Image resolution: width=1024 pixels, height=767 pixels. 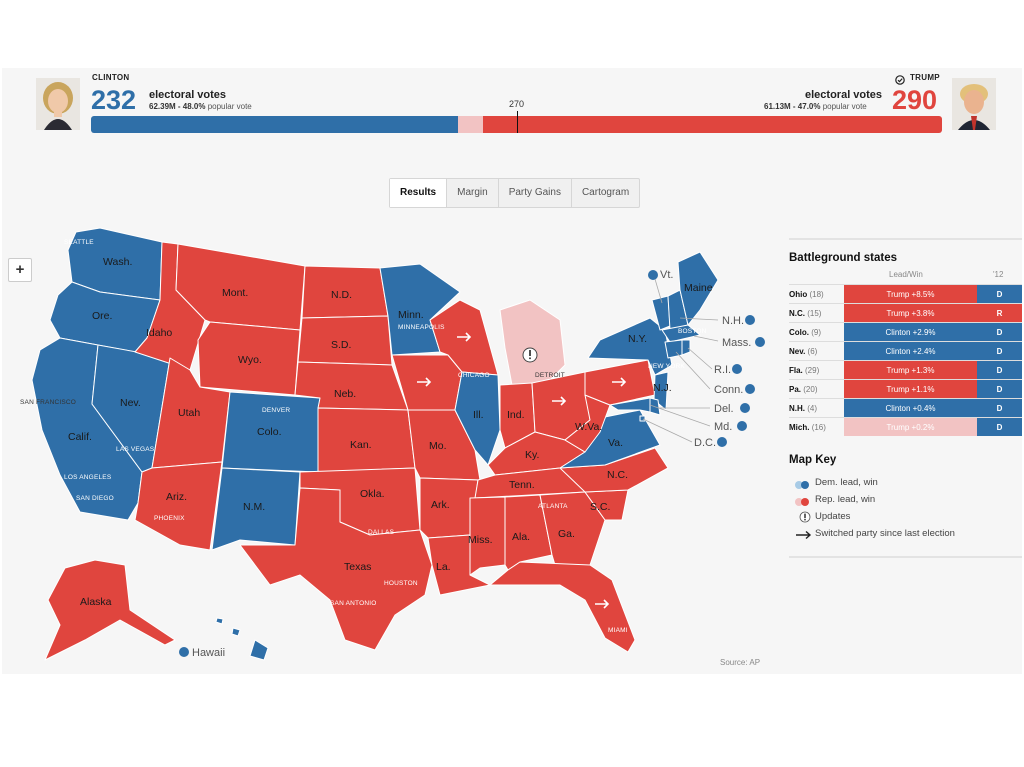 What do you see at coordinates (905, 332) in the screenshot?
I see `battleground-row: Colo. (9) Clinton +2.9% D` at bounding box center [905, 332].